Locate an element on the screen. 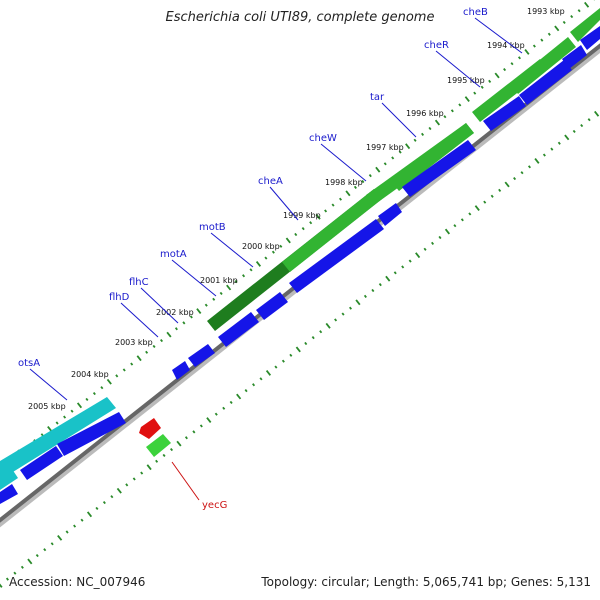  gene-label-cheR: cheR is located at coordinates (436, 45).